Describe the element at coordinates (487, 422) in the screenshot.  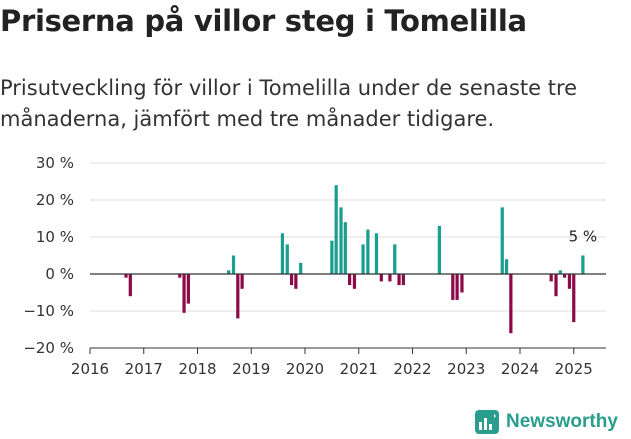
I see `newsworthy-logo-icon` at that location.